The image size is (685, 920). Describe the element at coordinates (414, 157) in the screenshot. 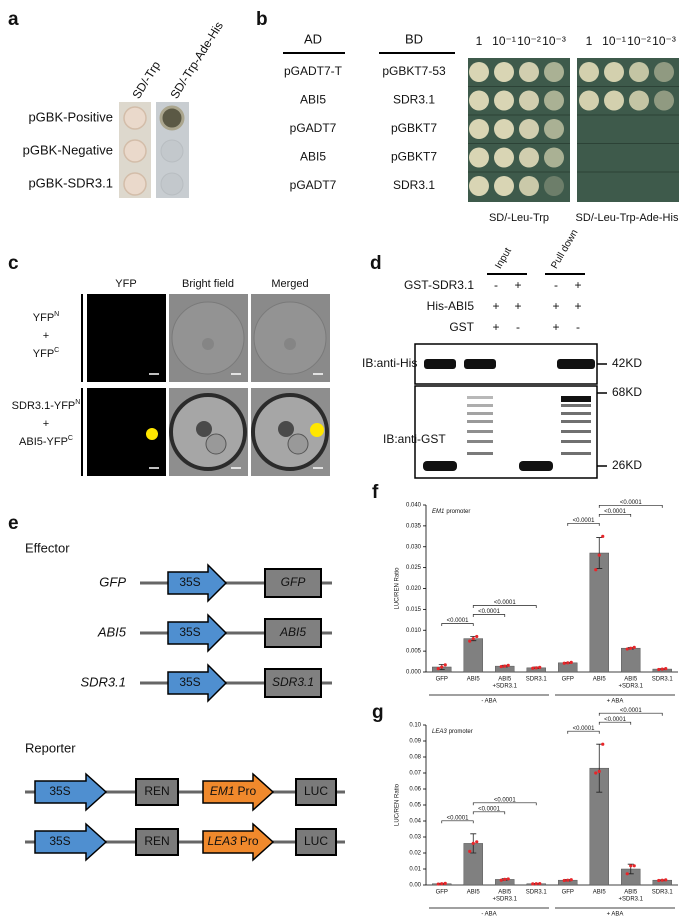

I see `bd-label: pGBKT7` at that location.